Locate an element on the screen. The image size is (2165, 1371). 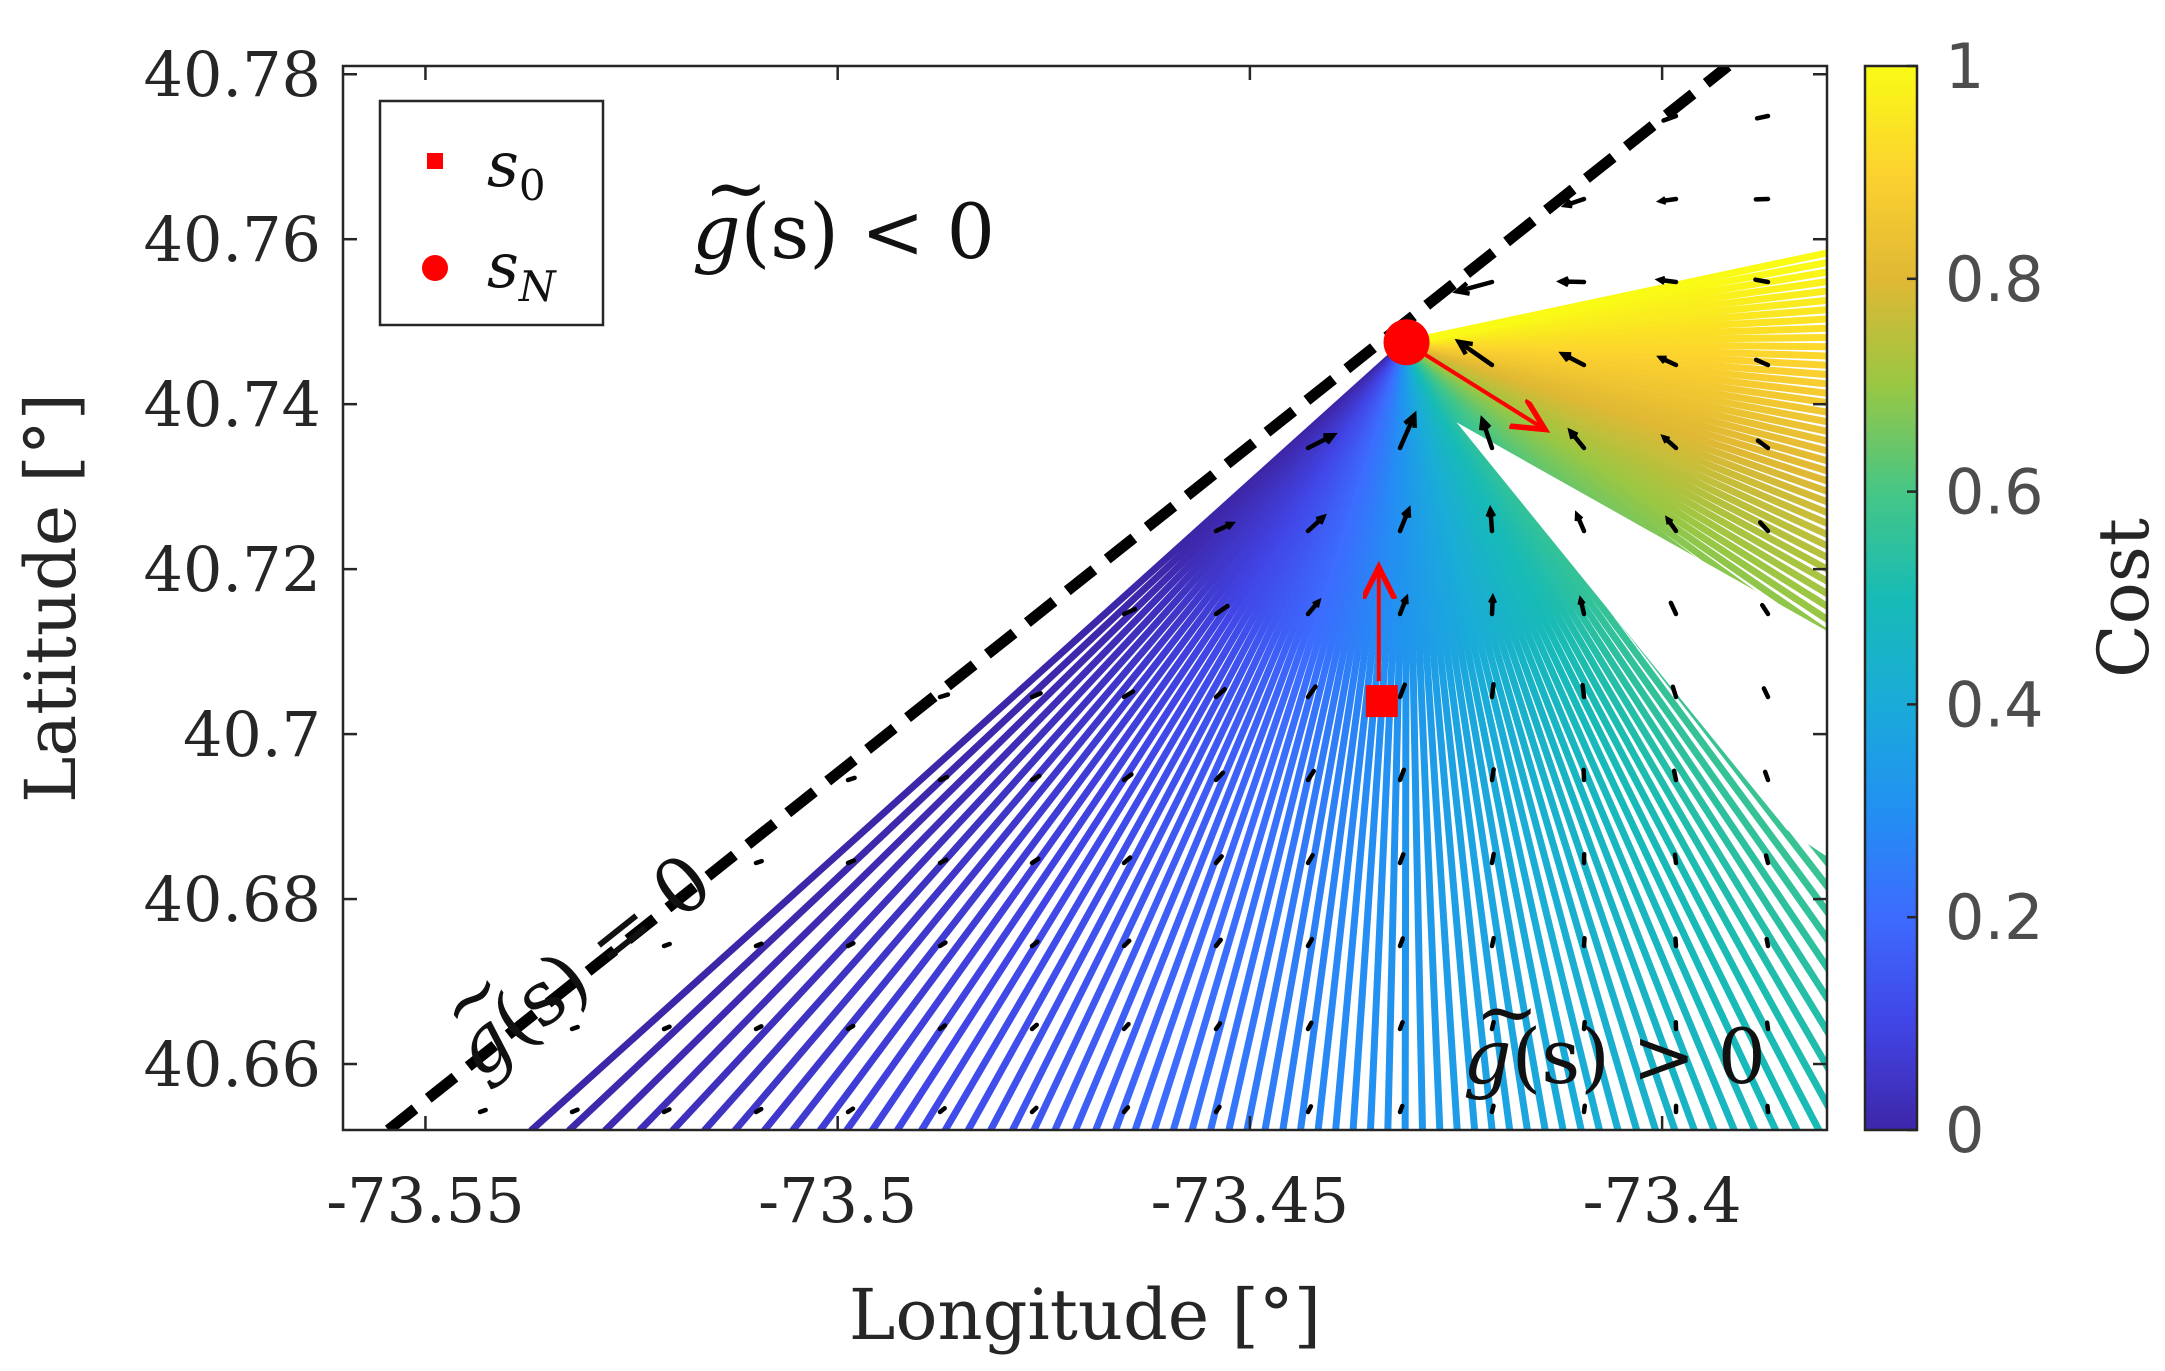
y-tick-label: 40.74 is located at coordinates (233, 404).